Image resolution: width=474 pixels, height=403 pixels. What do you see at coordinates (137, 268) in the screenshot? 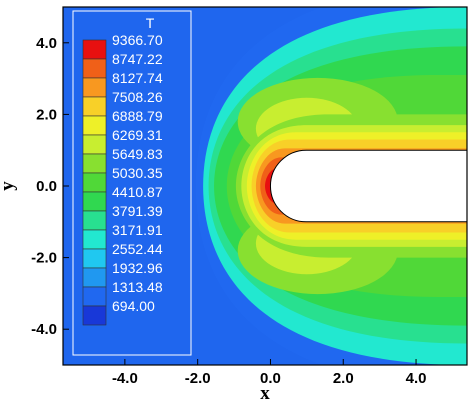
I see `legend-label: 1932.96` at bounding box center [137, 268].